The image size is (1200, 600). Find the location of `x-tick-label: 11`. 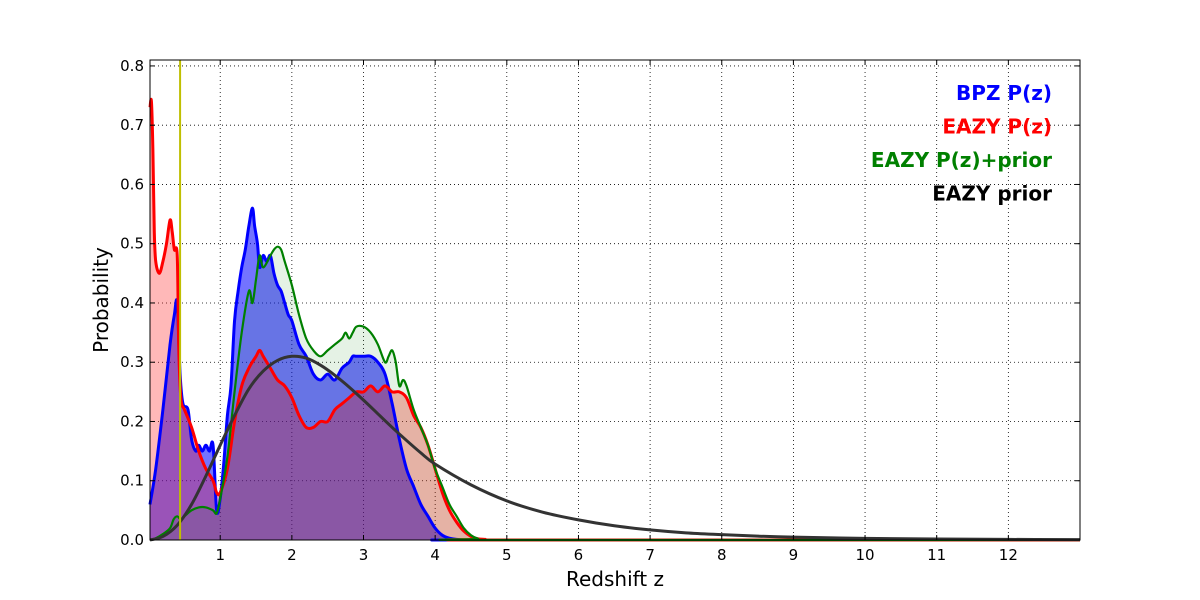

x-tick-label: 11 is located at coordinates (936, 555).